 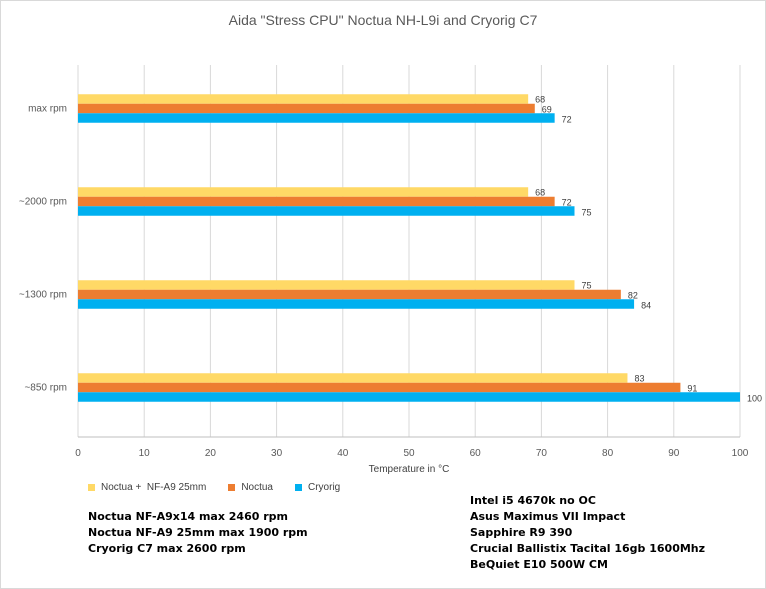 What do you see at coordinates (674, 453) in the screenshot?
I see `x-tick-label: 90` at bounding box center [674, 453].